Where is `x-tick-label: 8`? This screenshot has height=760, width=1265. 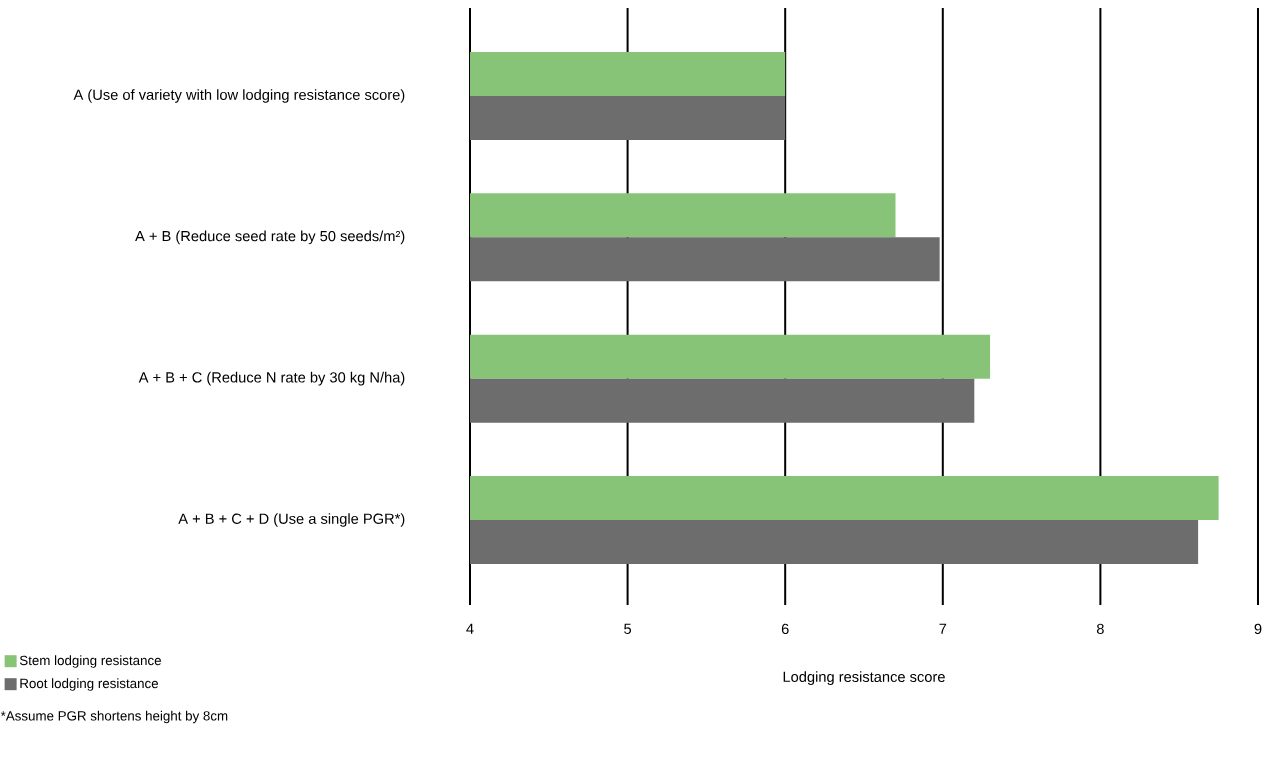 x-tick-label: 8 is located at coordinates (1100, 629).